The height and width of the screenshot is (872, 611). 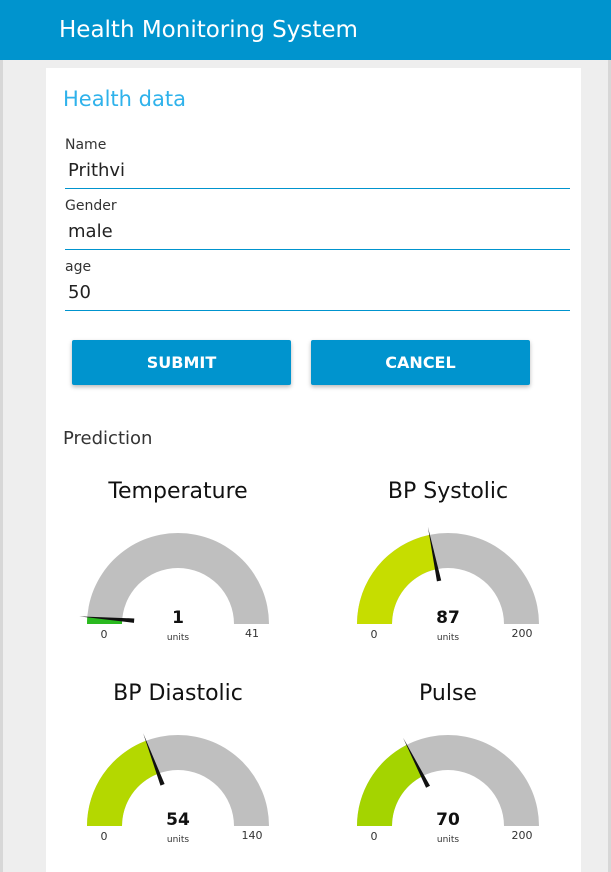 I want to click on top-bar: Health Monitoring System, so click(x=305, y=30).